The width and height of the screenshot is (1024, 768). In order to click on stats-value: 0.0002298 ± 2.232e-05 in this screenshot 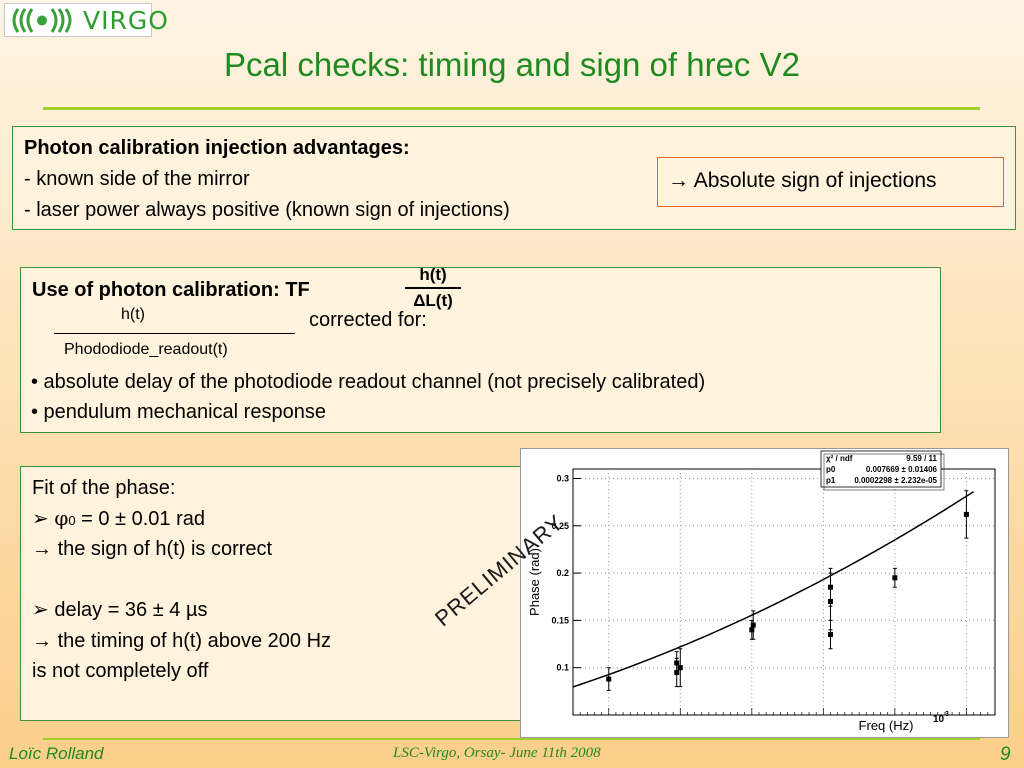, I will do `click(895, 480)`.